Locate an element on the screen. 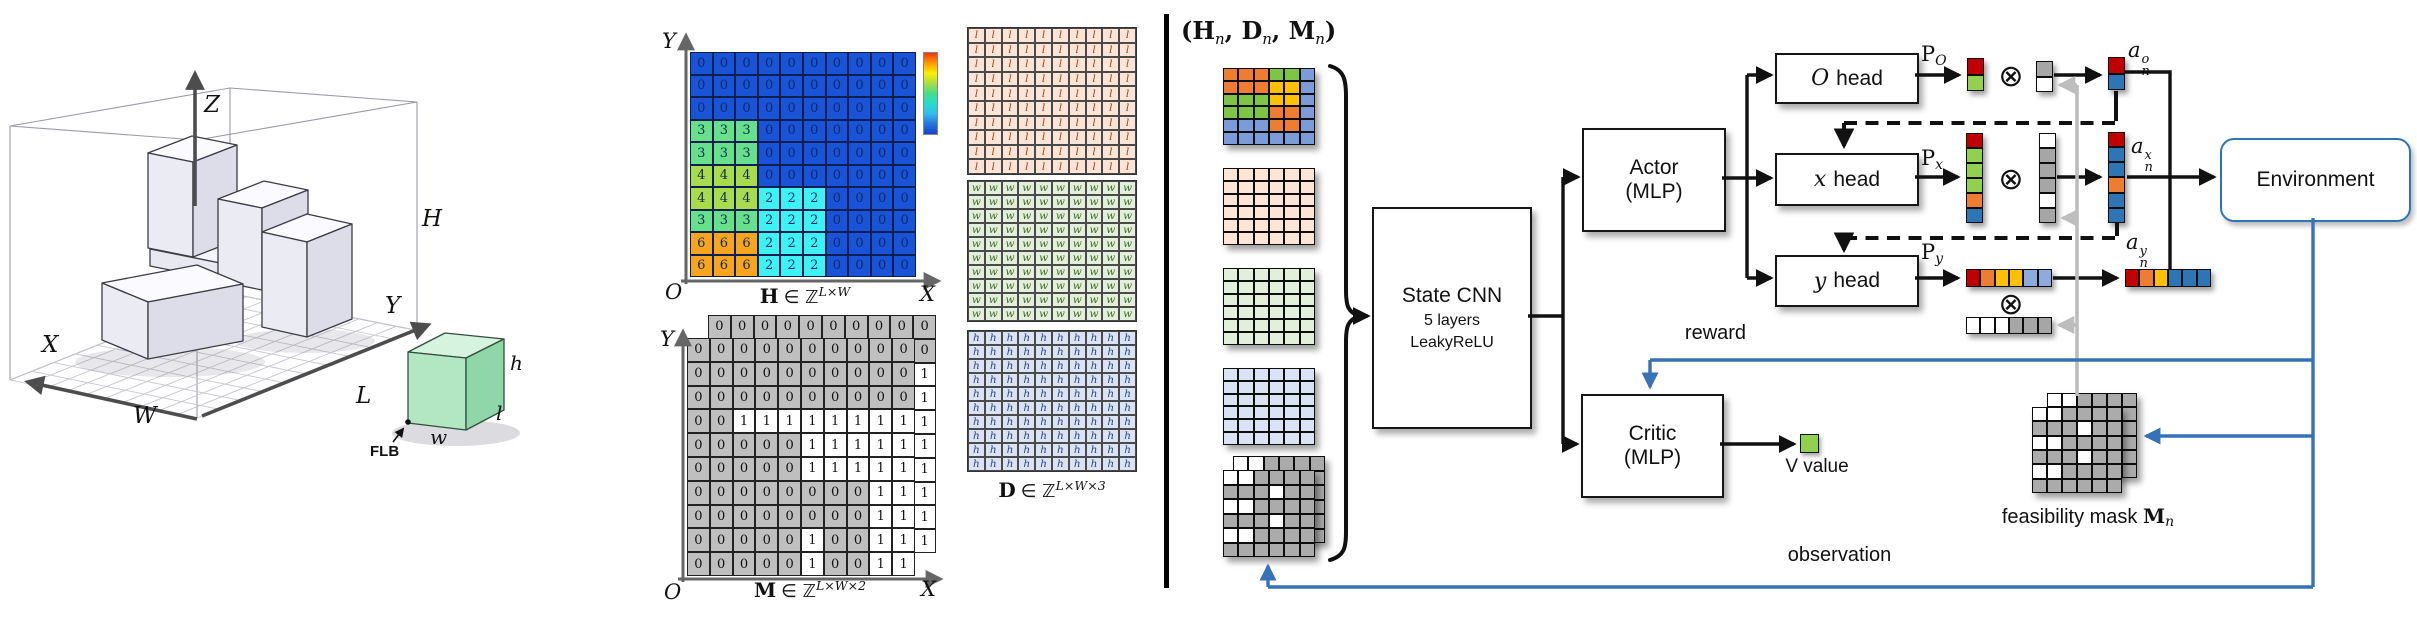 Image resolution: width=2417 pixels, height=621 pixels. z-axis-label: Z is located at coordinates (212, 105).